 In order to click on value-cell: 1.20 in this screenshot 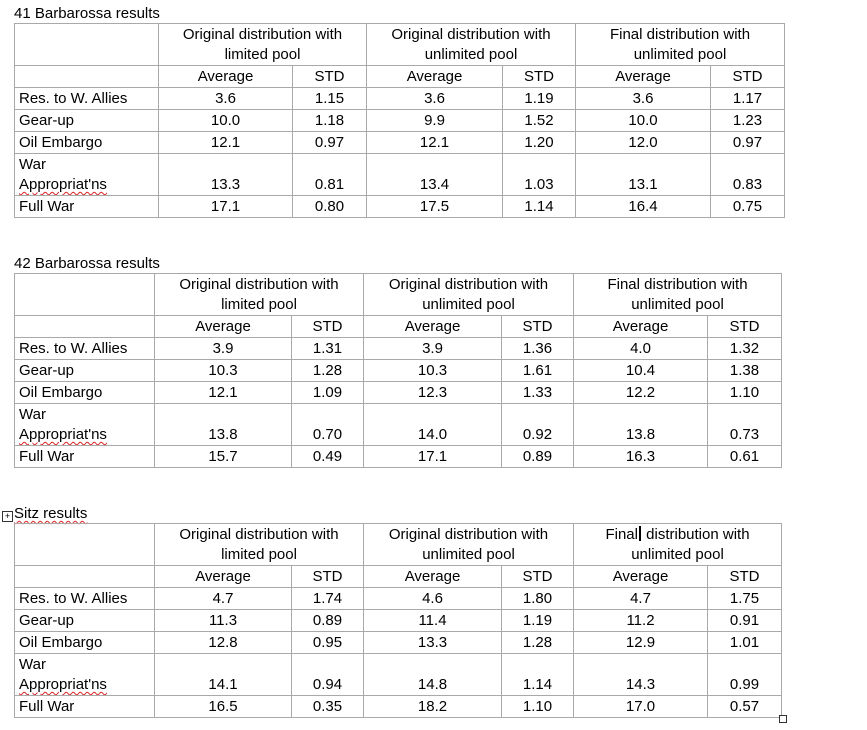, I will do `click(539, 142)`.